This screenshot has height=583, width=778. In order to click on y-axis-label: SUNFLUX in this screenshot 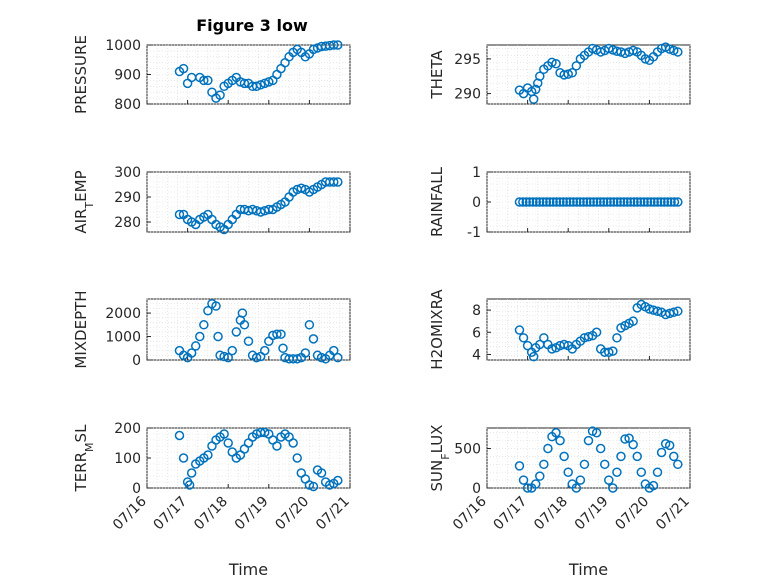, I will do `click(440, 458)`.